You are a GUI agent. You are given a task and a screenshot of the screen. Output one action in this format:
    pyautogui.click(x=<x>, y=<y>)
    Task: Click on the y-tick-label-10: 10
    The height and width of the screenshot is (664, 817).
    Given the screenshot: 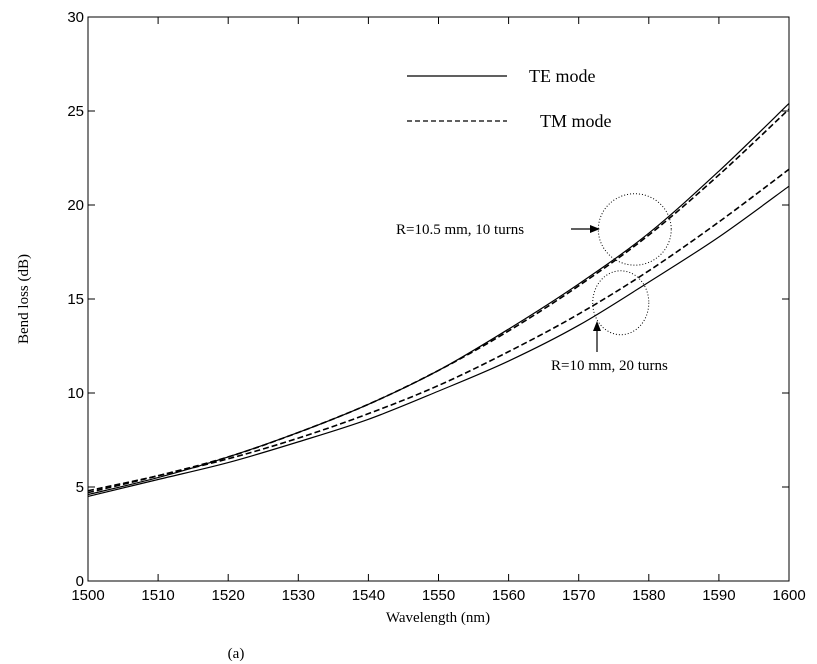 What is the action you would take?
    pyautogui.click(x=75, y=393)
    